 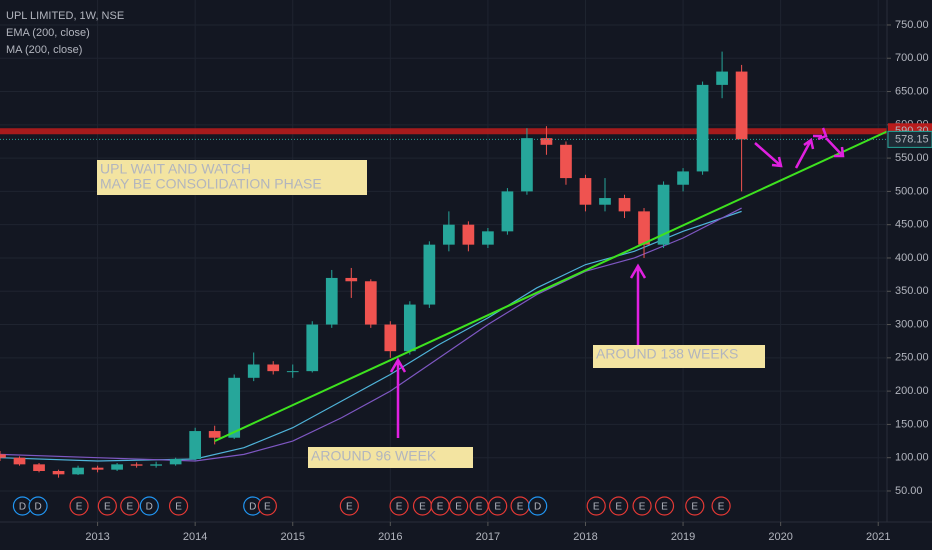 What do you see at coordinates (65, 16) in the screenshot?
I see `legend-text: UPL LIMITED, 1W, NSE` at bounding box center [65, 16].